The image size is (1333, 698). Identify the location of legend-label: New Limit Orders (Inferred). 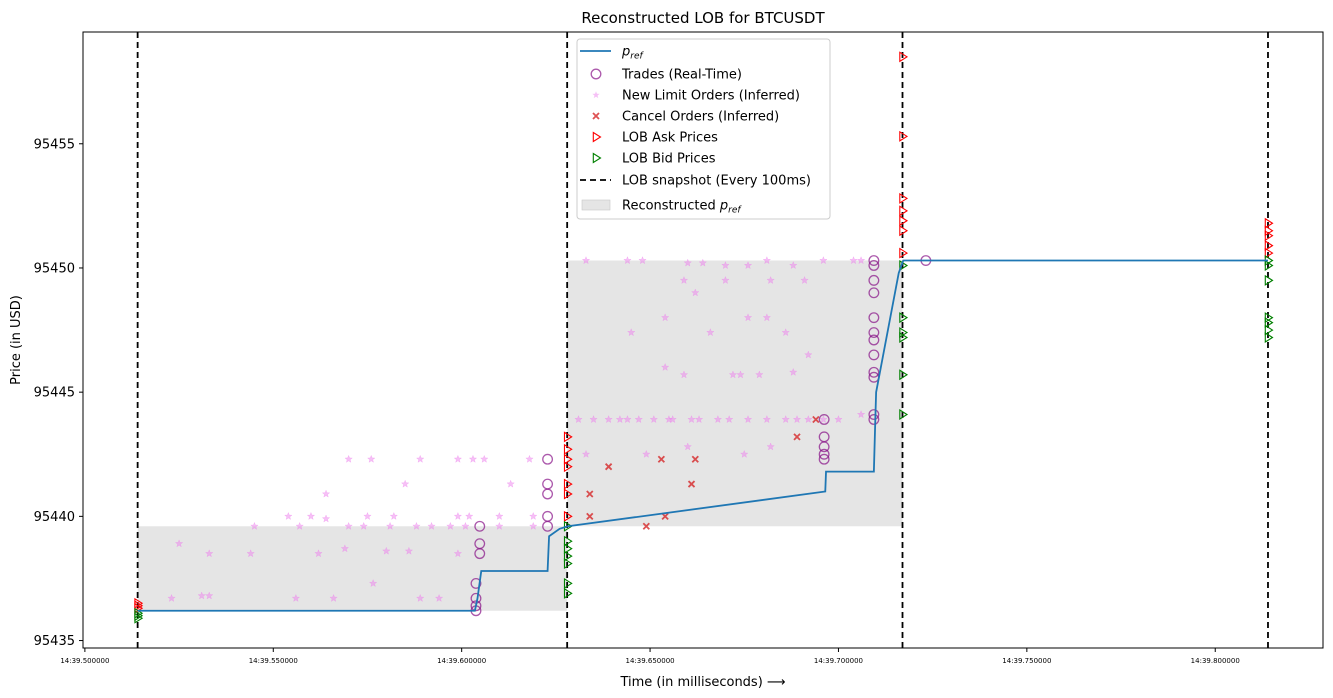
(711, 96).